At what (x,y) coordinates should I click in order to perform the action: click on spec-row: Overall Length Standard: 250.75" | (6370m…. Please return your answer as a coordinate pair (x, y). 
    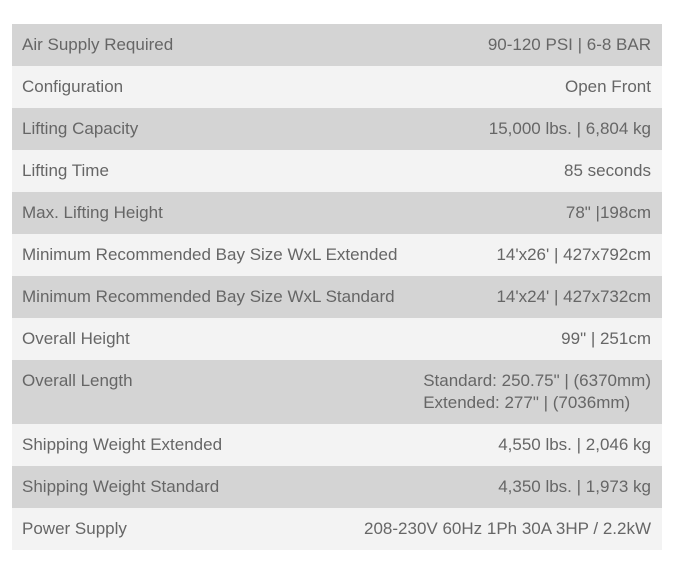
    Looking at the image, I should click on (337, 392).